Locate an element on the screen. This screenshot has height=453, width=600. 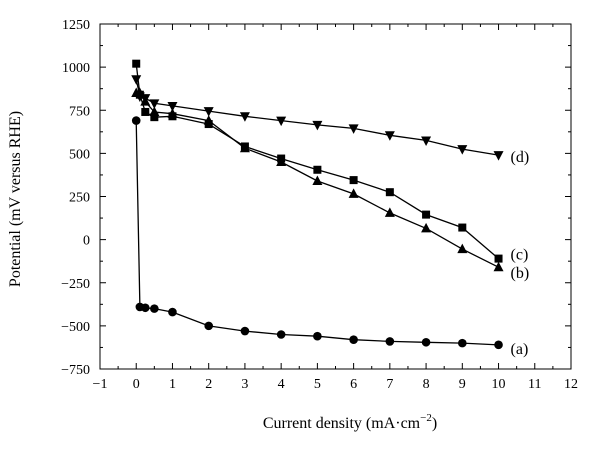
y-tick-label: 1000 is located at coordinates (76, 68).